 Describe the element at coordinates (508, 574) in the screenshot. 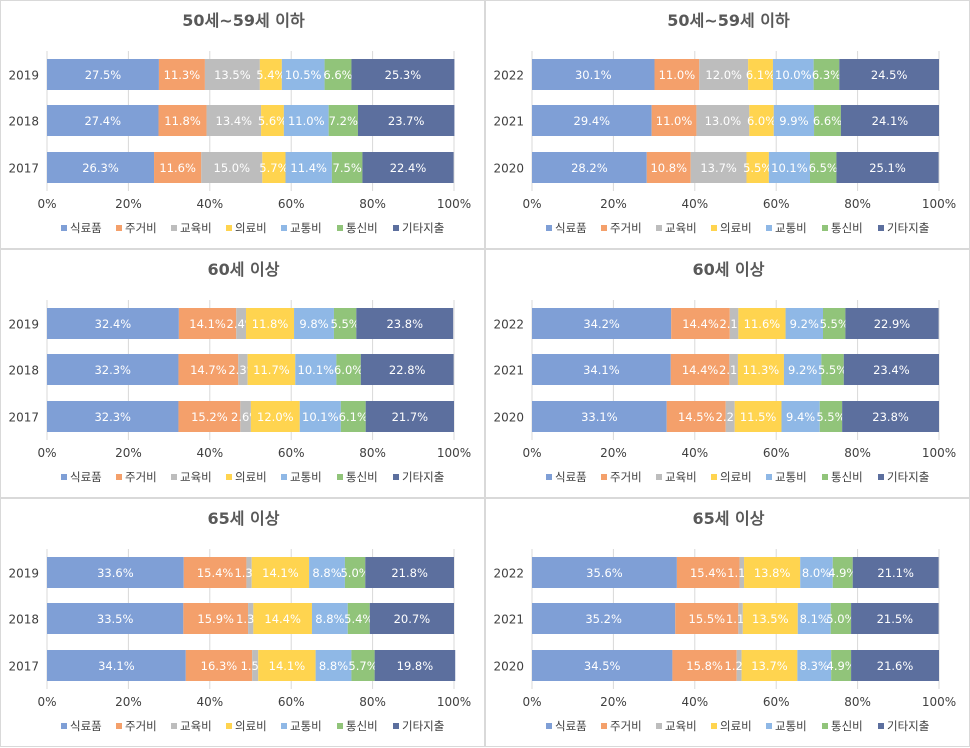

I see `category-label: 2022` at that location.